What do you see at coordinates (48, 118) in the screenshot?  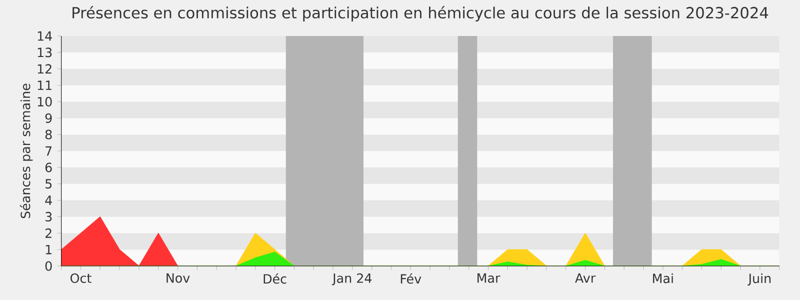 I see `y-tick-label: 9` at bounding box center [48, 118].